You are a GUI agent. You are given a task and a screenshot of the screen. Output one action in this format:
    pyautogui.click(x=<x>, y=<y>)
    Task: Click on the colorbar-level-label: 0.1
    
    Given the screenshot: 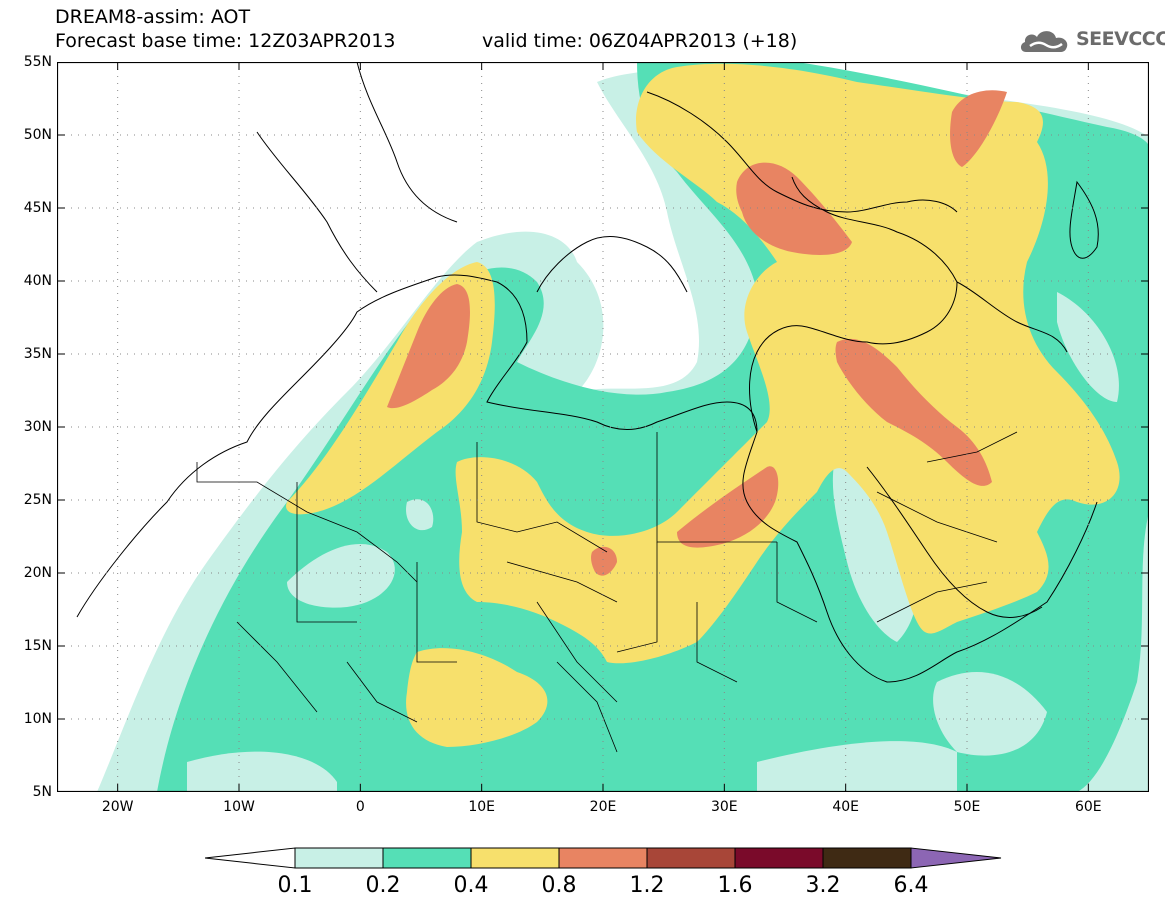 What is the action you would take?
    pyautogui.click(x=295, y=885)
    